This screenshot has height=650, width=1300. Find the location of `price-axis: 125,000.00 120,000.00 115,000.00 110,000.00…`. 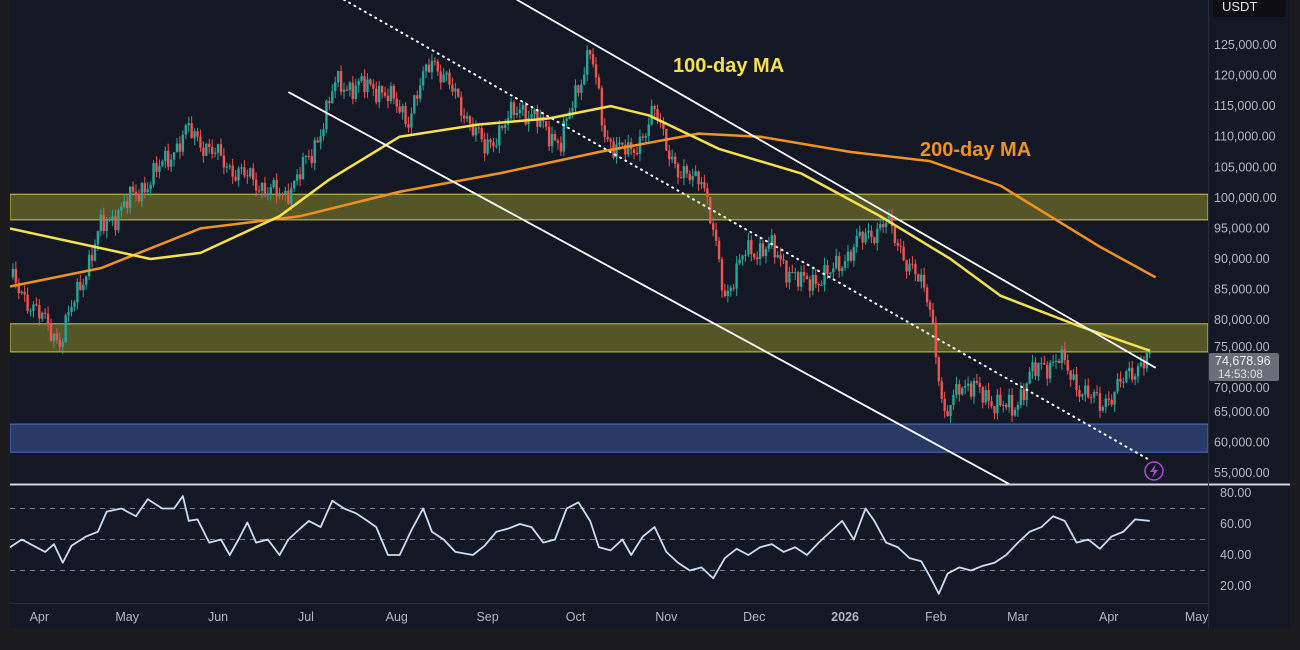

price-axis: 125,000.00 120,000.00 115,000.00 110,000.00… is located at coordinates (1245, 259).